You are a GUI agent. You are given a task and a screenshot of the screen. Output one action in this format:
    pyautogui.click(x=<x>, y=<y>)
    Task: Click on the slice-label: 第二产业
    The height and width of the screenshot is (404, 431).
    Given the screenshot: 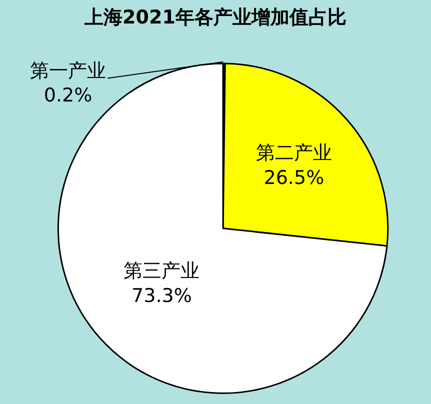 What is the action you would take?
    pyautogui.click(x=294, y=153)
    